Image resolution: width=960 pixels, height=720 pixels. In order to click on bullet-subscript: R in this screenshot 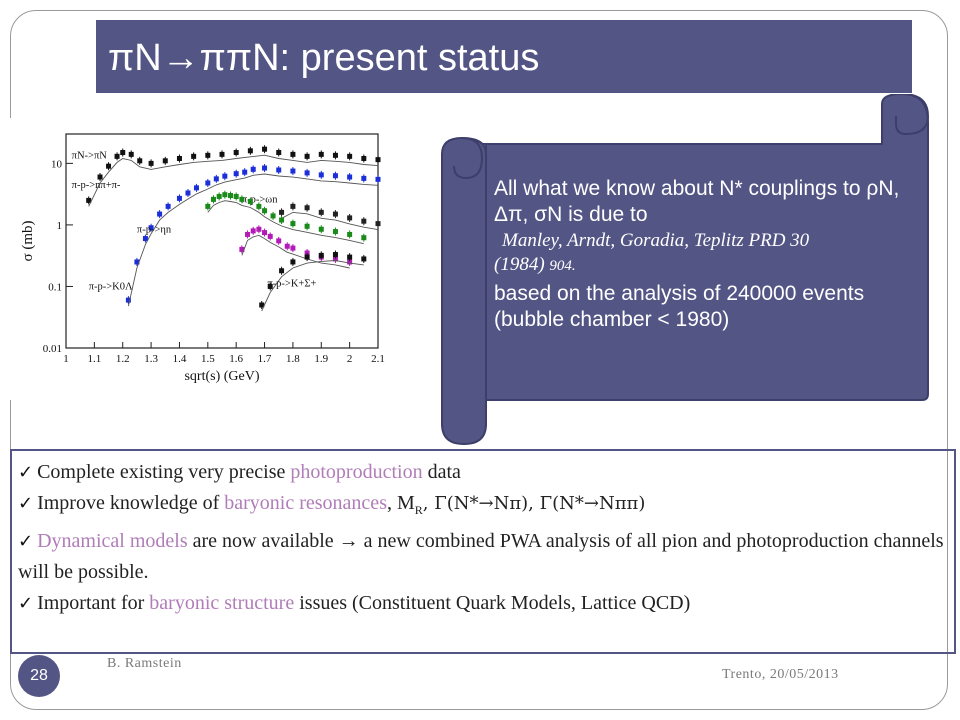, I will do `click(418, 510)`.